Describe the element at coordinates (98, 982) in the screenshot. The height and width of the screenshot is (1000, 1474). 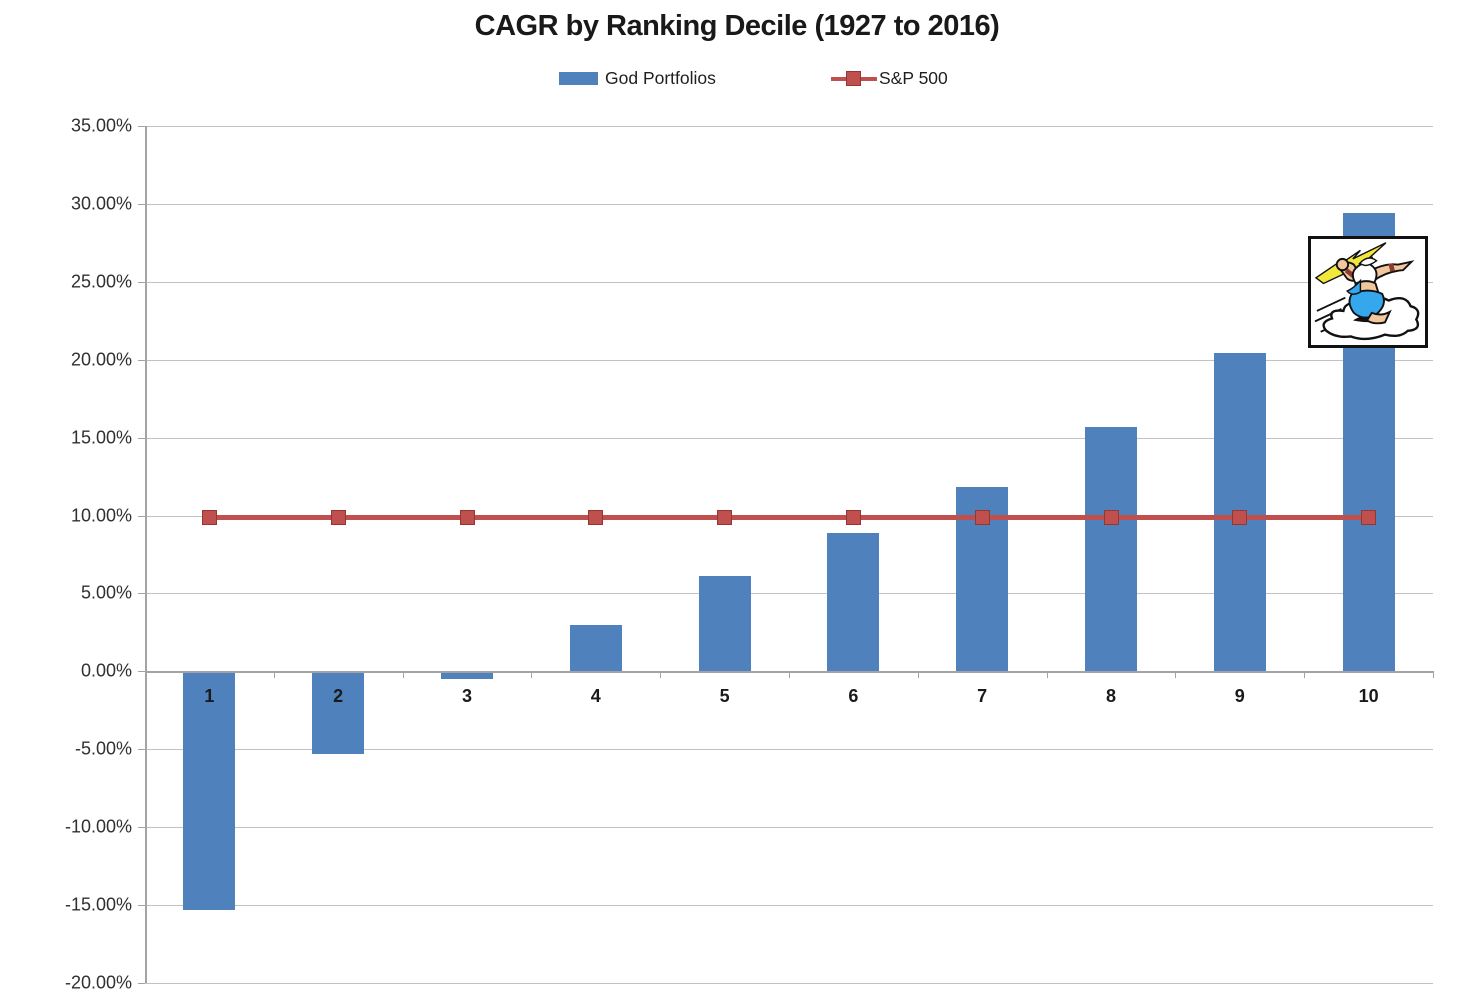
I see `y-axis-label: -20.00%` at that location.